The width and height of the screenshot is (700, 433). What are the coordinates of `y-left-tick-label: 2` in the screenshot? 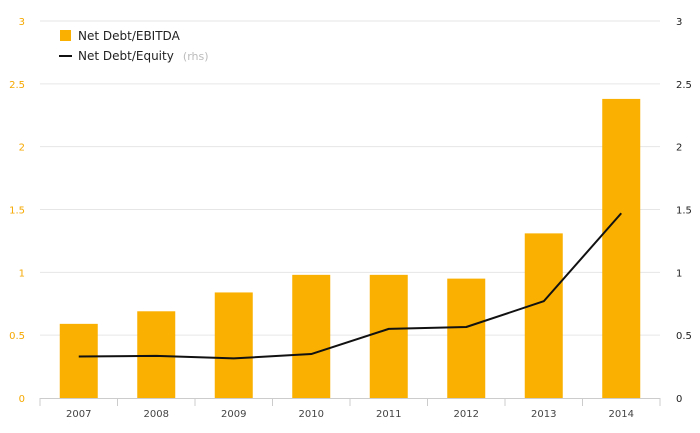 It's located at (22, 148).